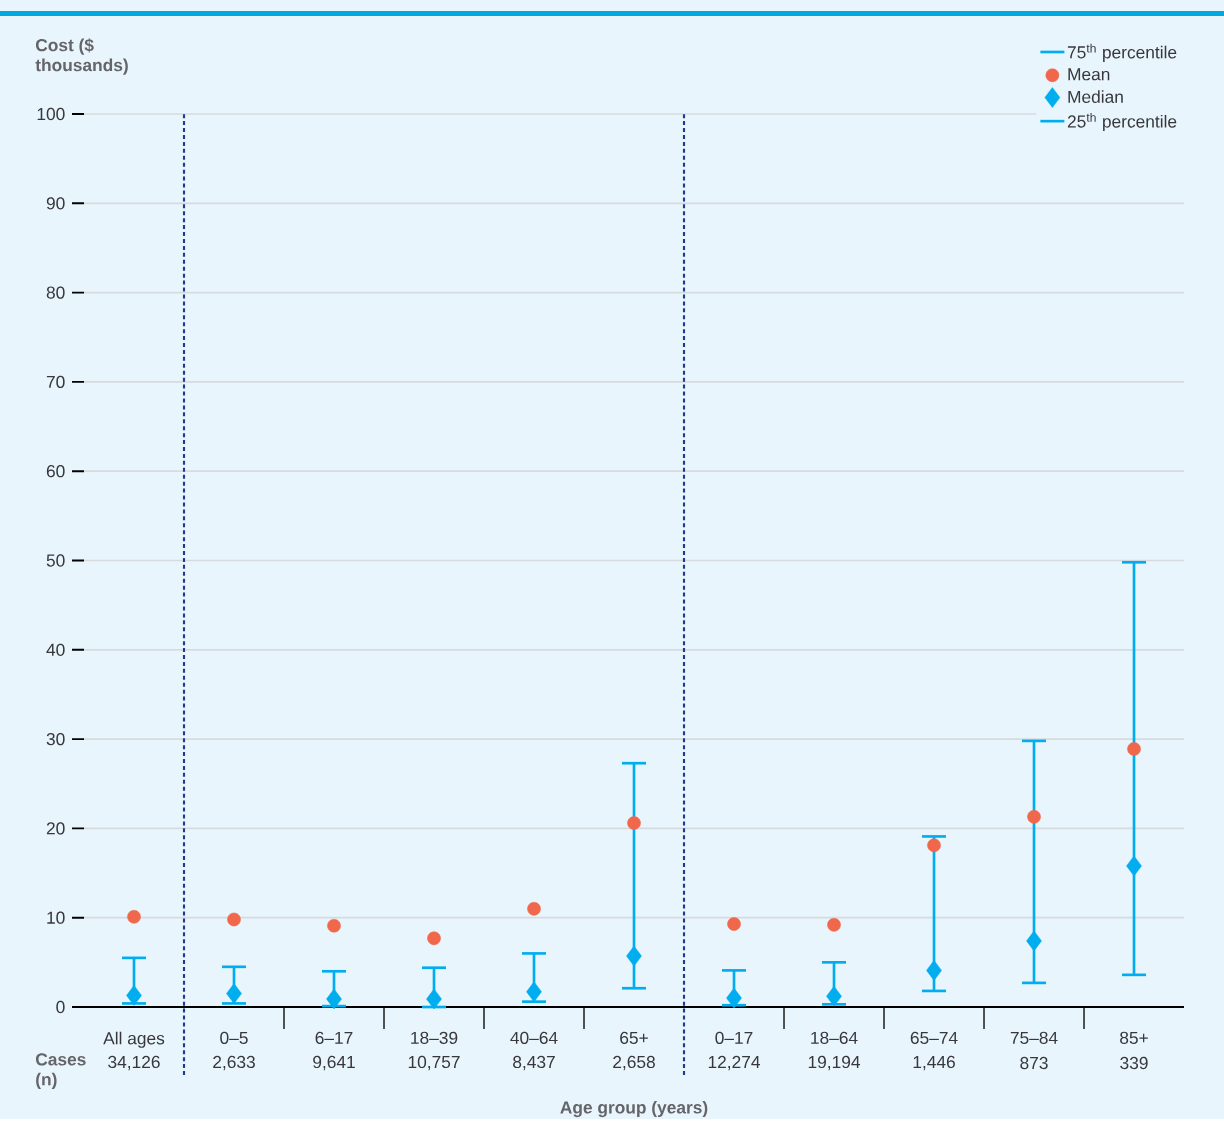  What do you see at coordinates (55, 739) in the screenshot?
I see `y-tick-label: 30` at bounding box center [55, 739].